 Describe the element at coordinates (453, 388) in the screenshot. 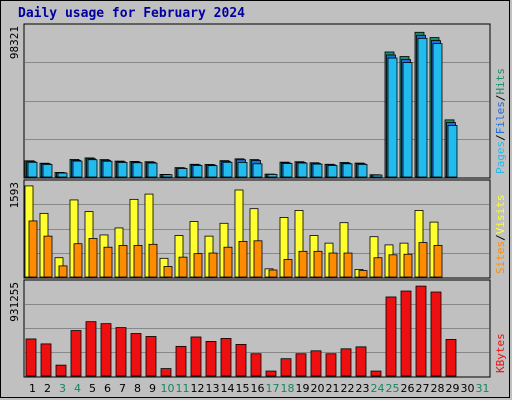

I see `day-label: 29` at that location.